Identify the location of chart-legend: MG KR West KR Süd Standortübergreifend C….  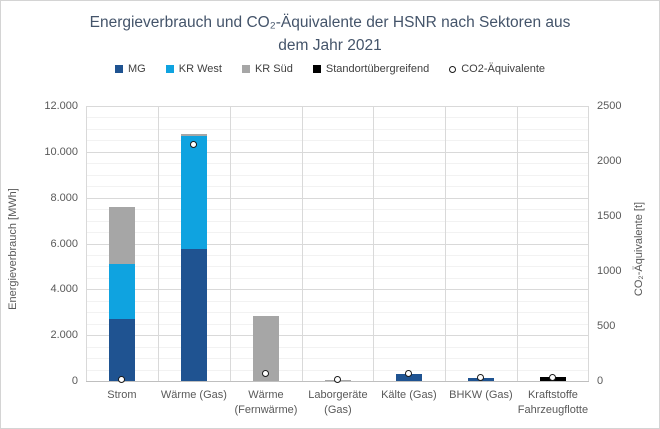
(330, 69).